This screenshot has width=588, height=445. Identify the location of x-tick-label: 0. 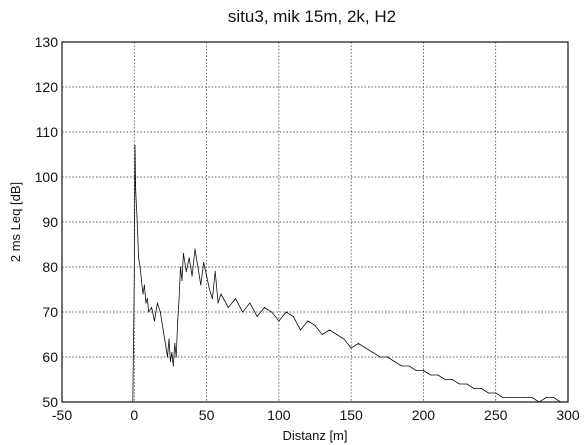
(134, 415).